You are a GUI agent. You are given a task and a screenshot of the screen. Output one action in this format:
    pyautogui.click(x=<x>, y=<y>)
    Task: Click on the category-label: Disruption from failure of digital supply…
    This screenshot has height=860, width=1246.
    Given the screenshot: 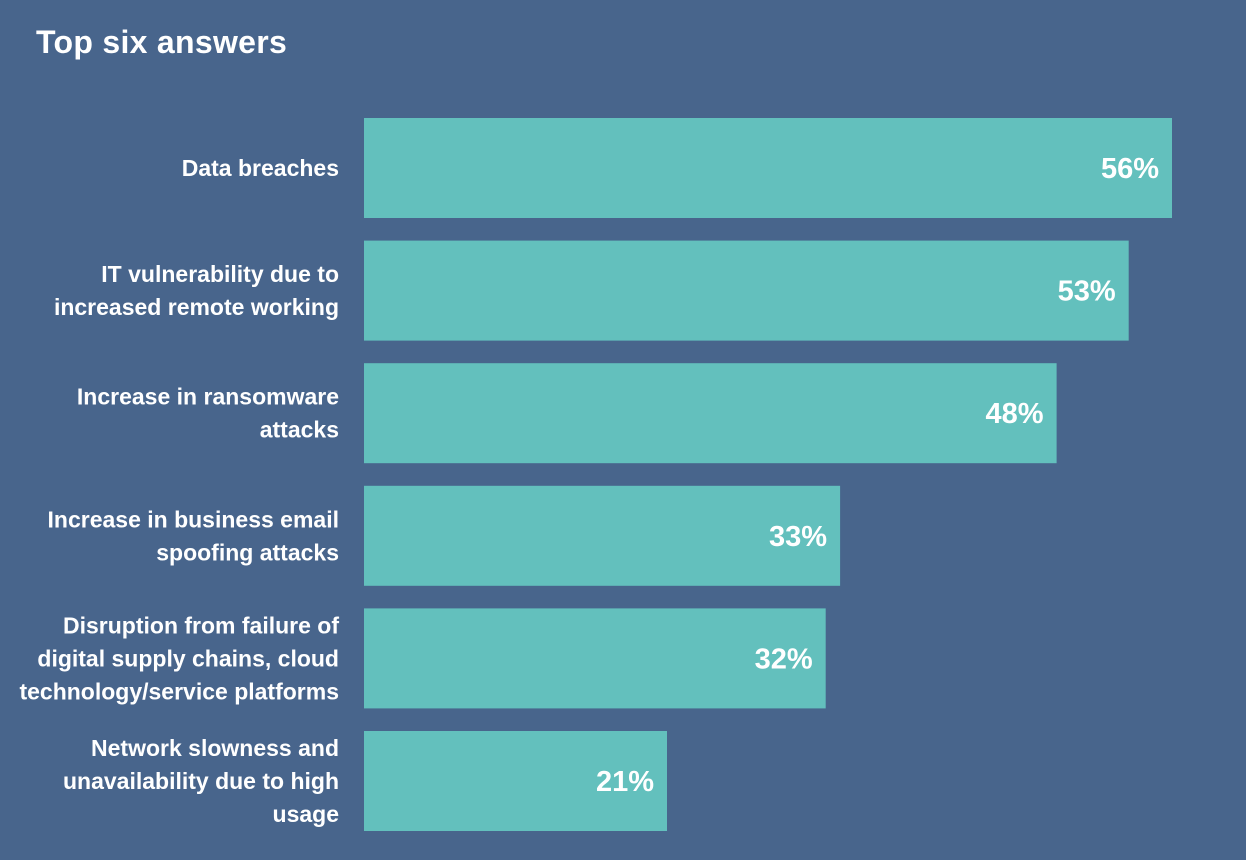 What is the action you would take?
    pyautogui.click(x=179, y=658)
    